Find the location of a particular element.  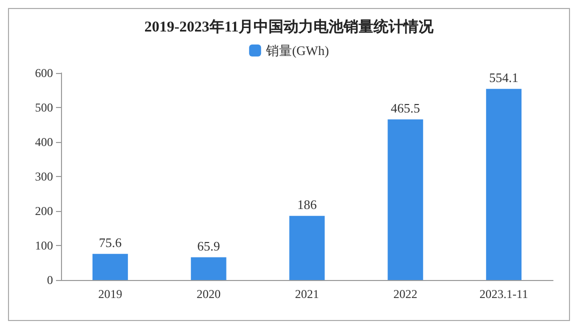

y-tick-label: 100 is located at coordinates (44, 245).